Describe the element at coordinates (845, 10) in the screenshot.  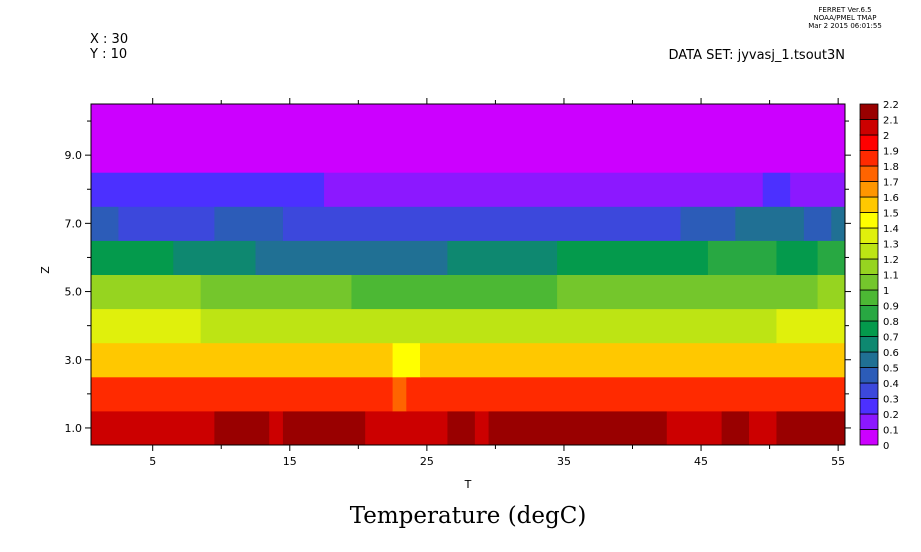
I see `header-version: FERRET Ver.6.5` at that location.